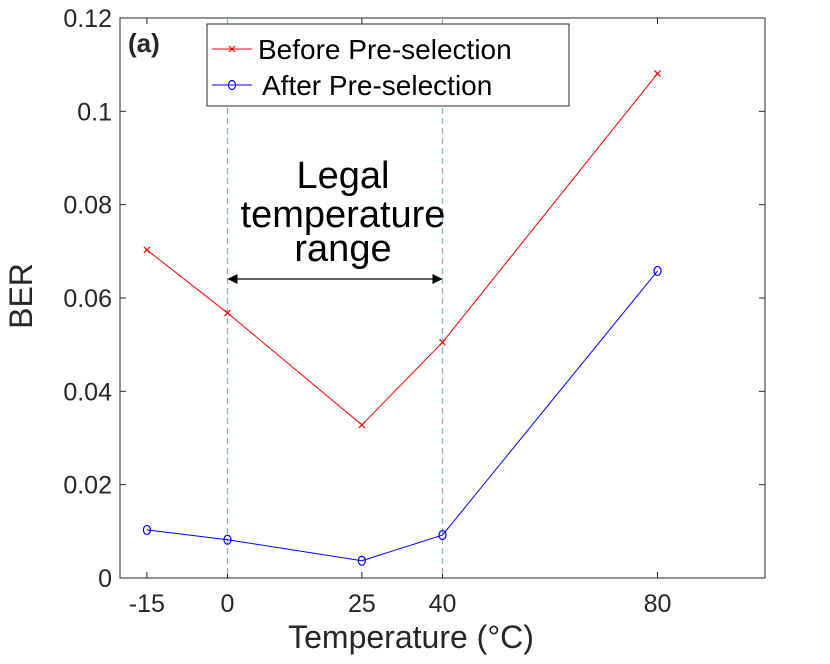 This screenshot has width=830, height=664. Describe the element at coordinates (94, 112) in the screenshot. I see `y-tick-label: 0.1` at that location.